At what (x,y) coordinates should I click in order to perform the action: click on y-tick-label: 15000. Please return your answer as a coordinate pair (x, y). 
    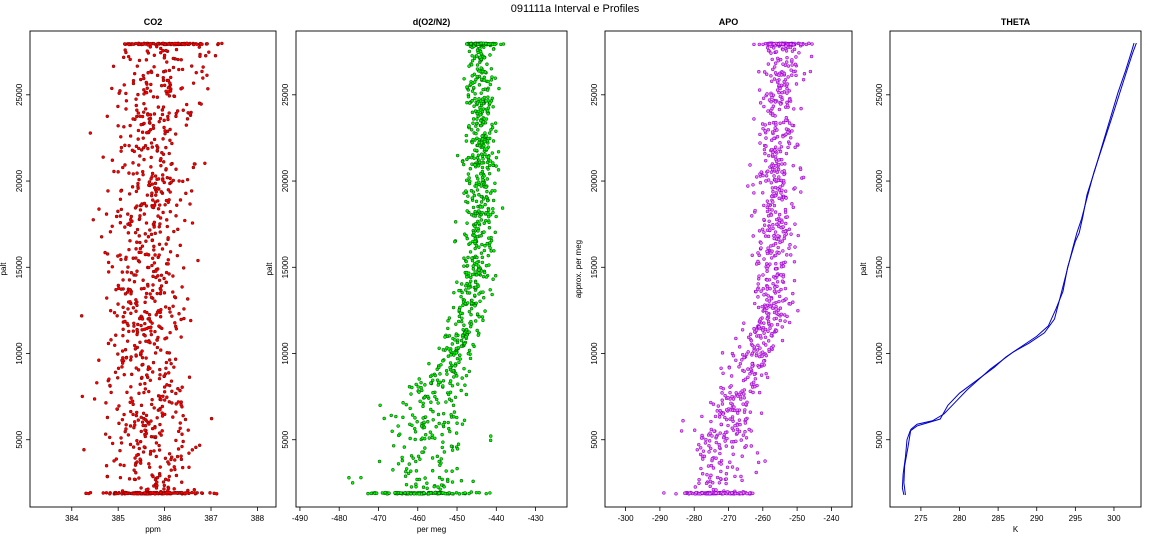
    Looking at the image, I should click on (19, 267).